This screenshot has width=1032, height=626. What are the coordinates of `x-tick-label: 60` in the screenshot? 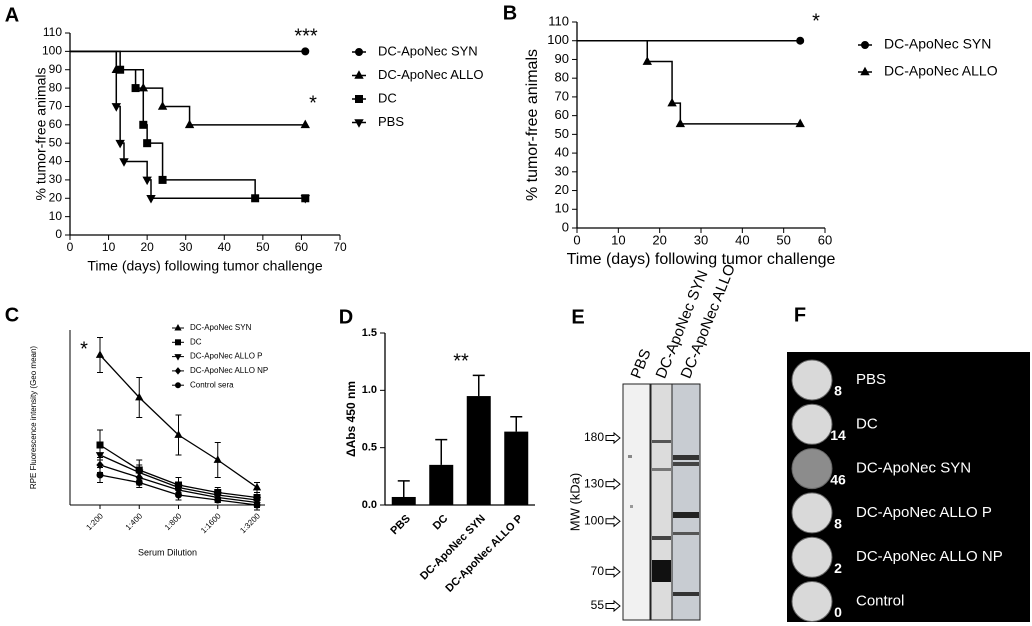 It's located at (302, 247).